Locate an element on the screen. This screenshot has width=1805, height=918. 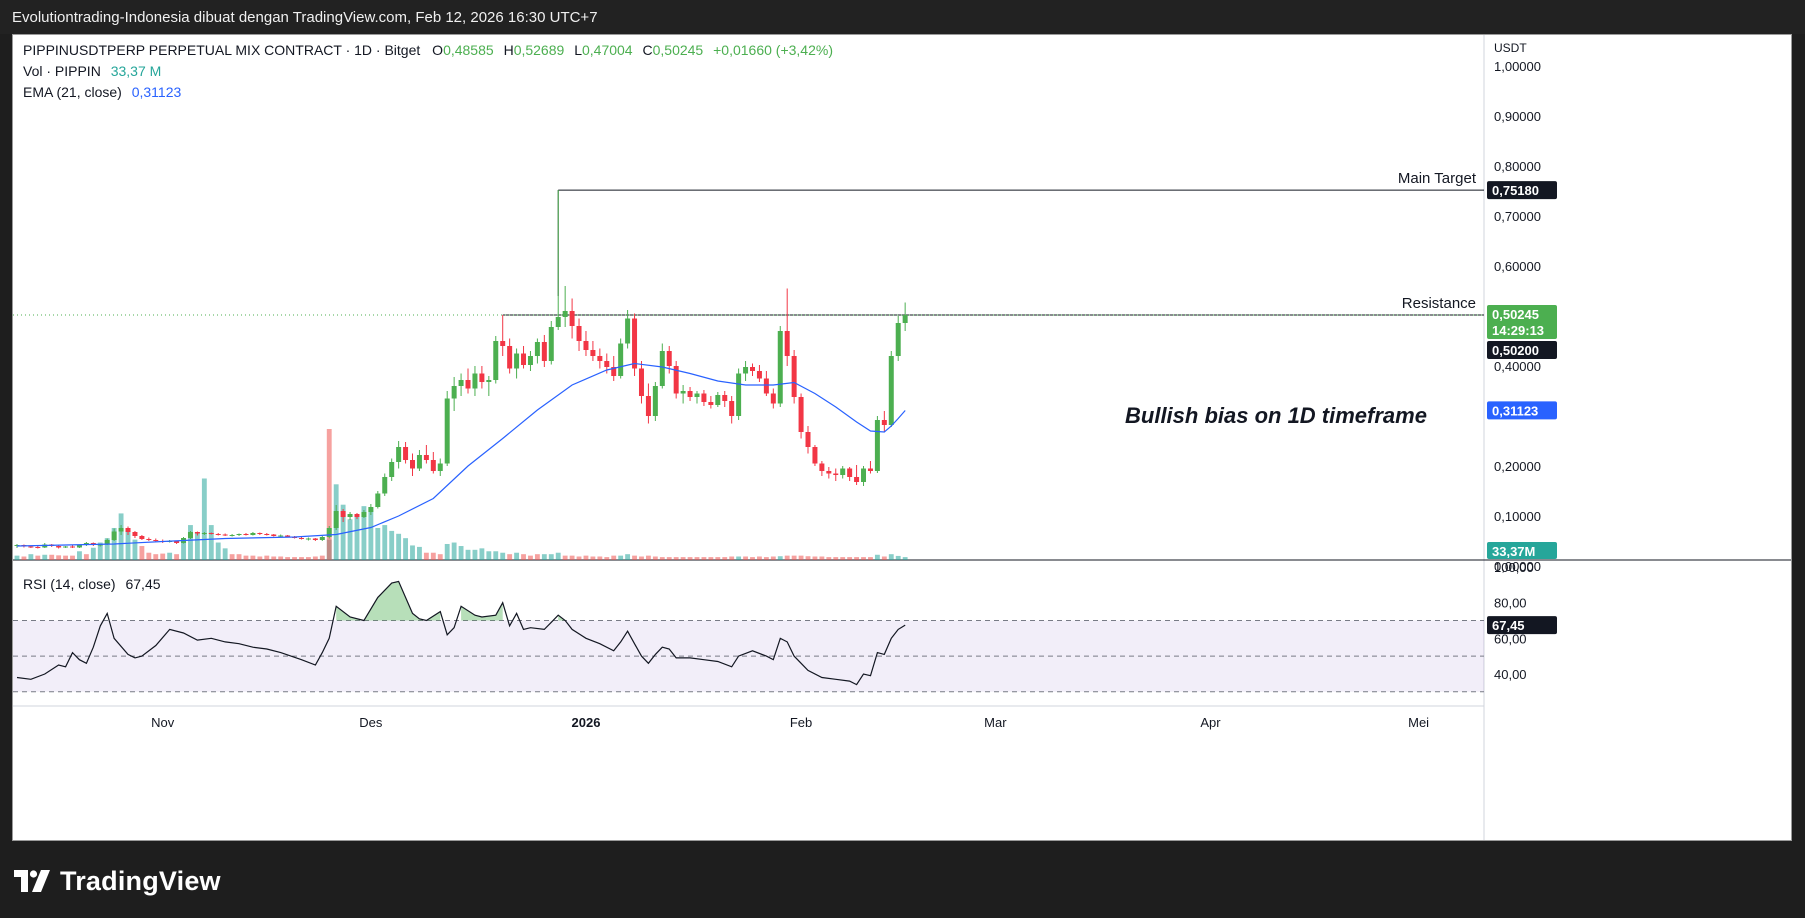
legend-close: 0,50245 is located at coordinates (678, 50).